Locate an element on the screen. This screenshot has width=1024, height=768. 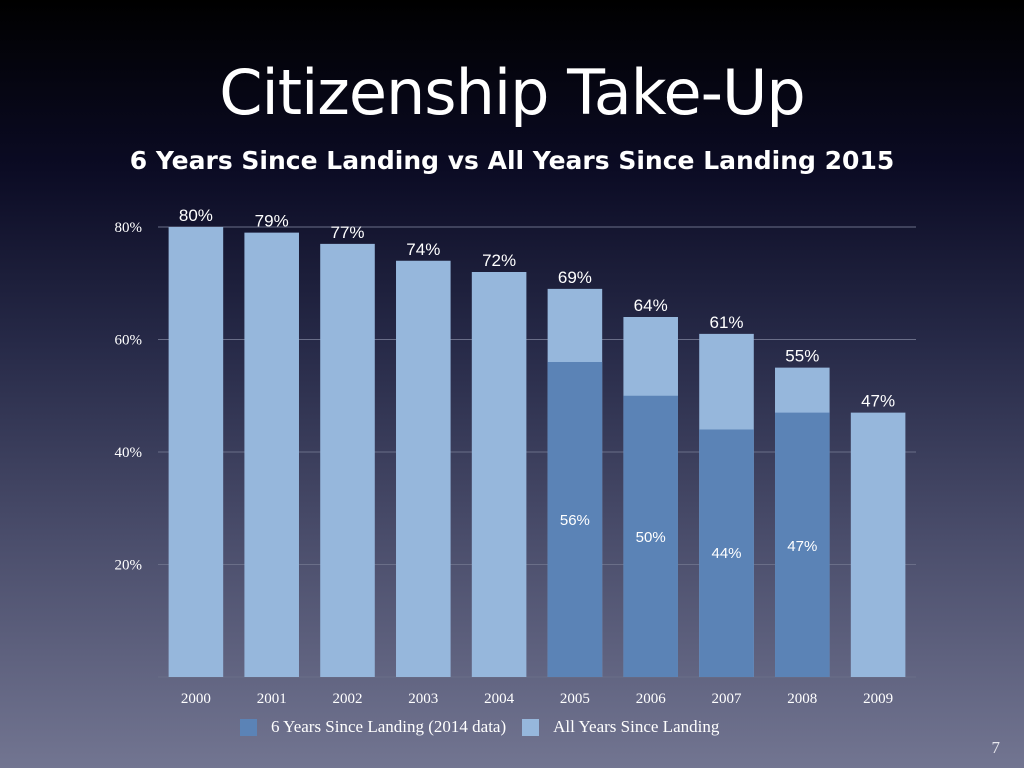
x-tick-label-2002: 2002 is located at coordinates (348, 699).